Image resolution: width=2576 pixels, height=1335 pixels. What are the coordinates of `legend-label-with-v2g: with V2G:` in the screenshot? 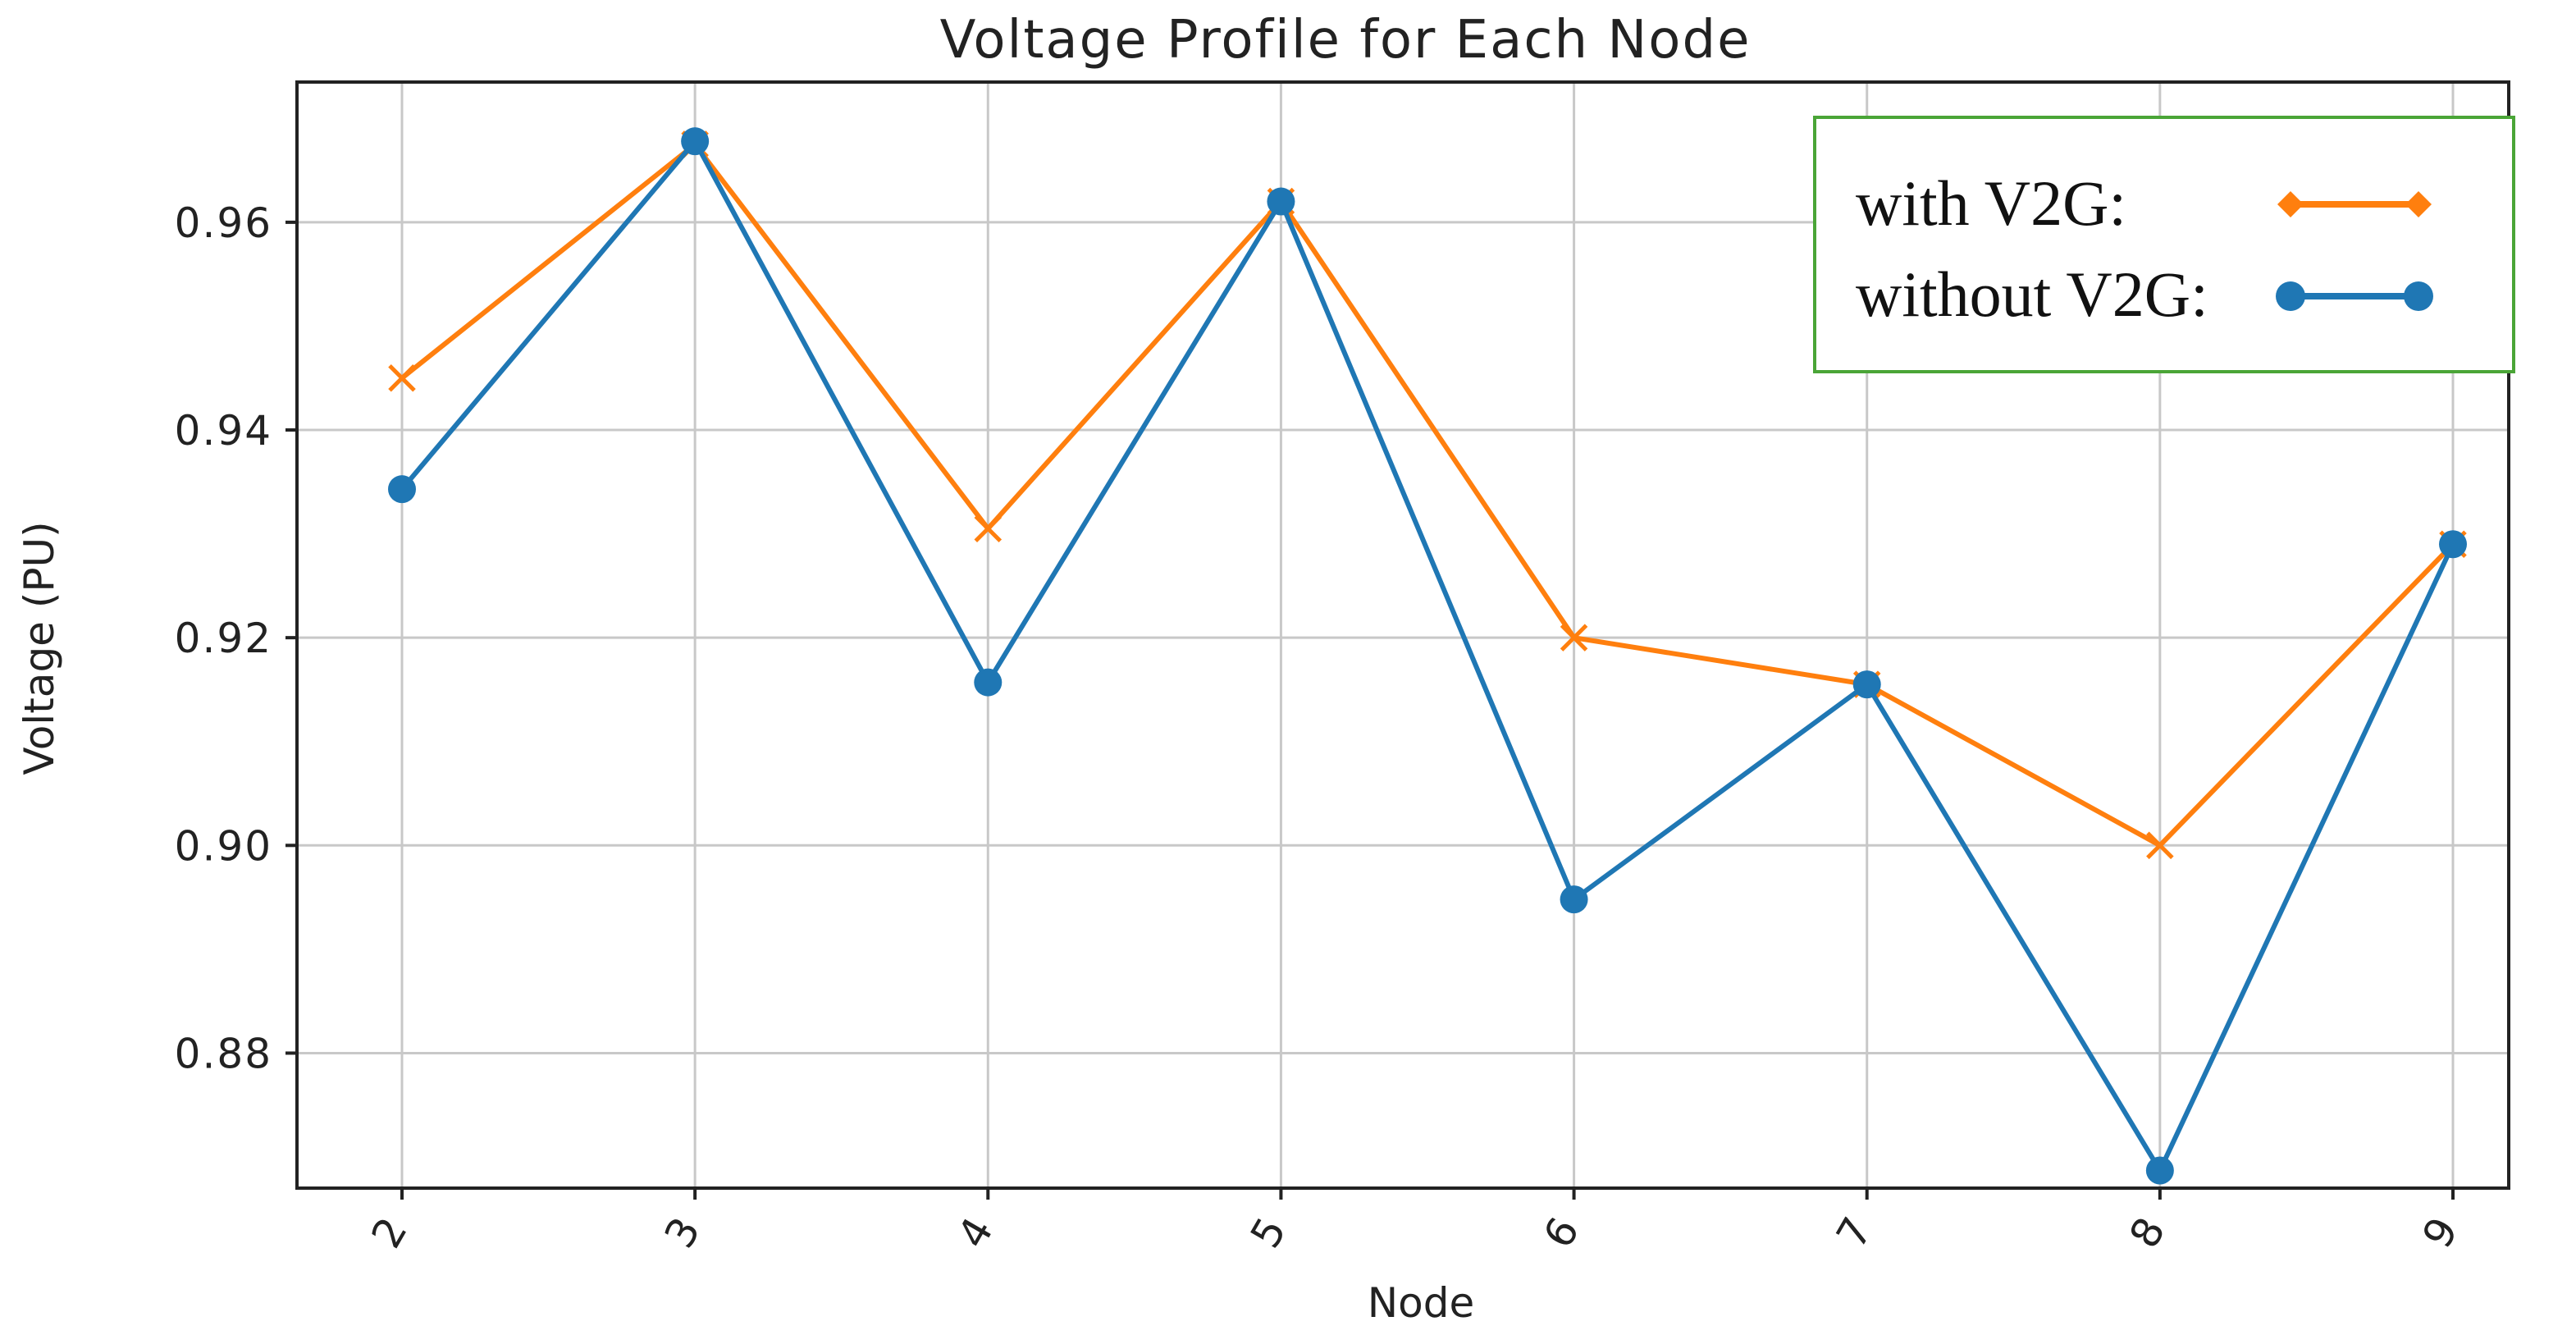 It's located at (1991, 203).